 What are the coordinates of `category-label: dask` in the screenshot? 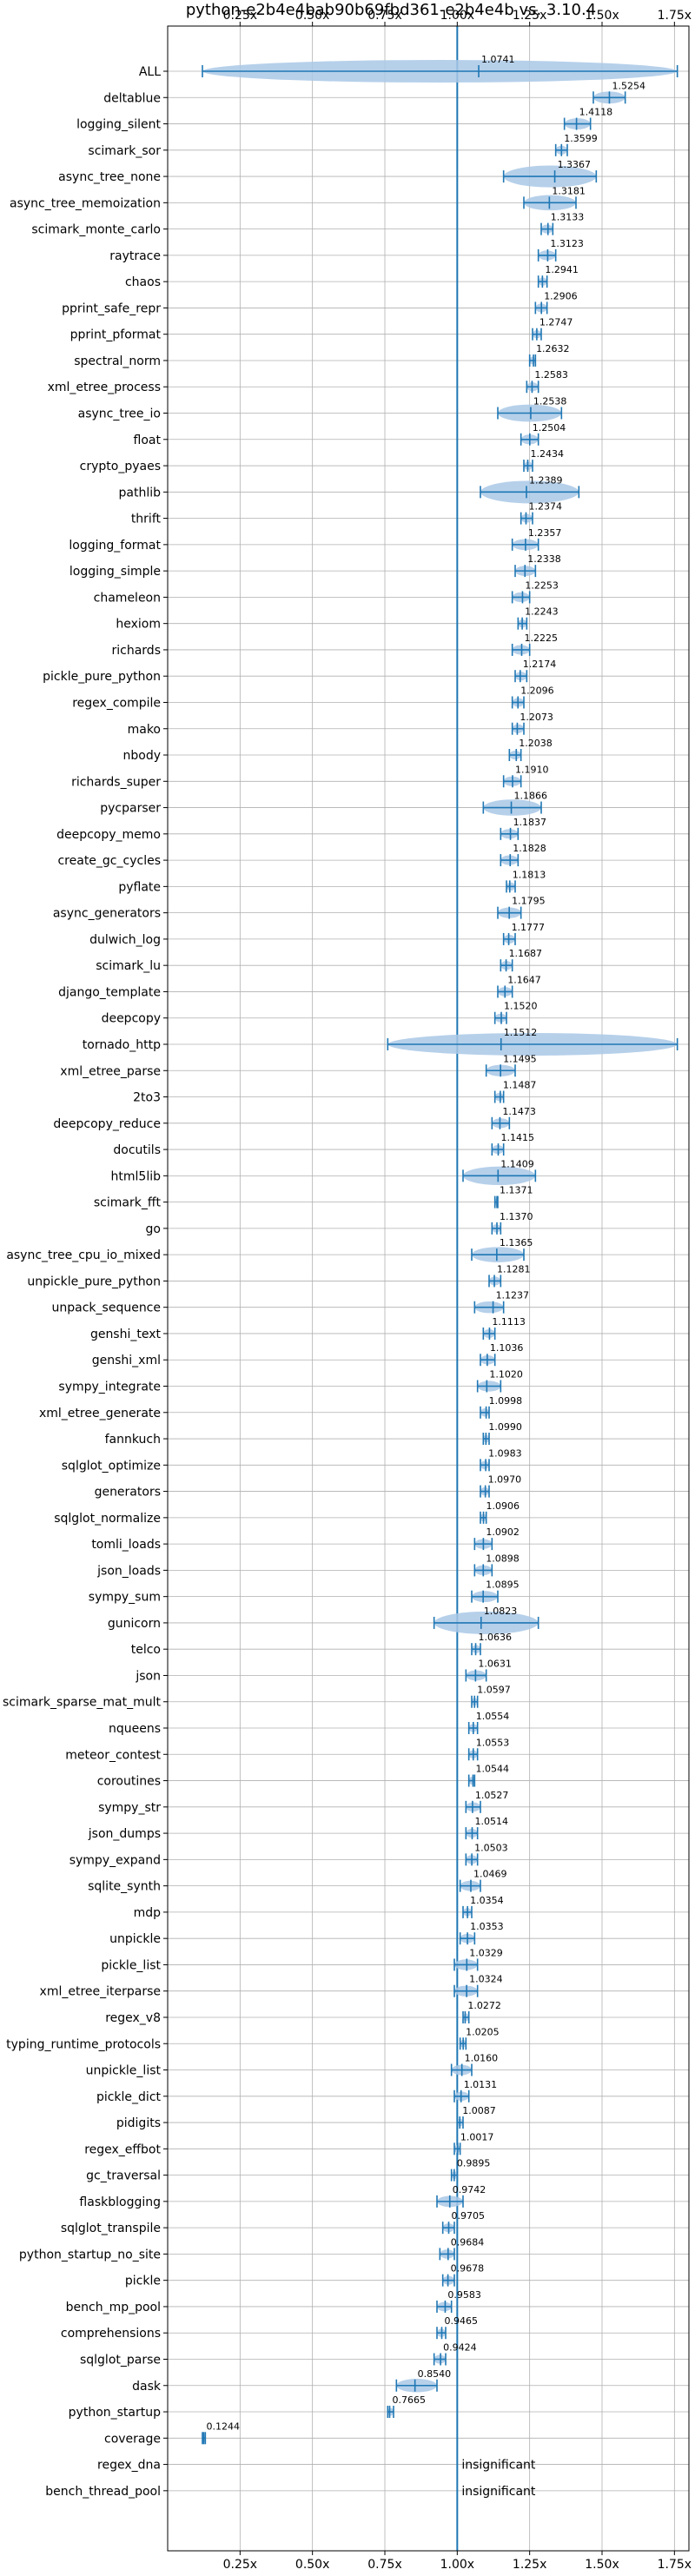 It's located at (147, 2387).